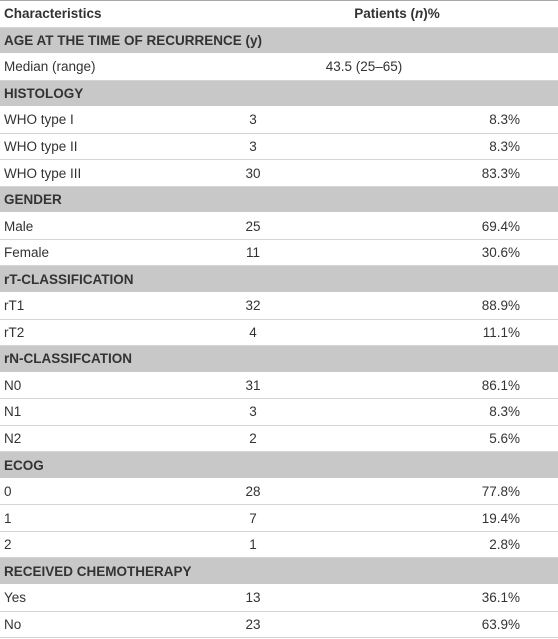 This screenshot has width=558, height=639. I want to click on table-row: Female 11 30.6%, so click(279, 253).